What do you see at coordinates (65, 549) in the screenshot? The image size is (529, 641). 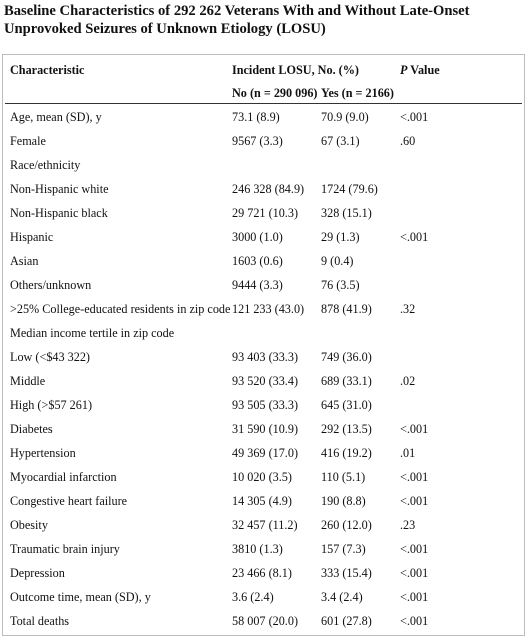 I see `row-label: Traumatic brain injury` at bounding box center [65, 549].